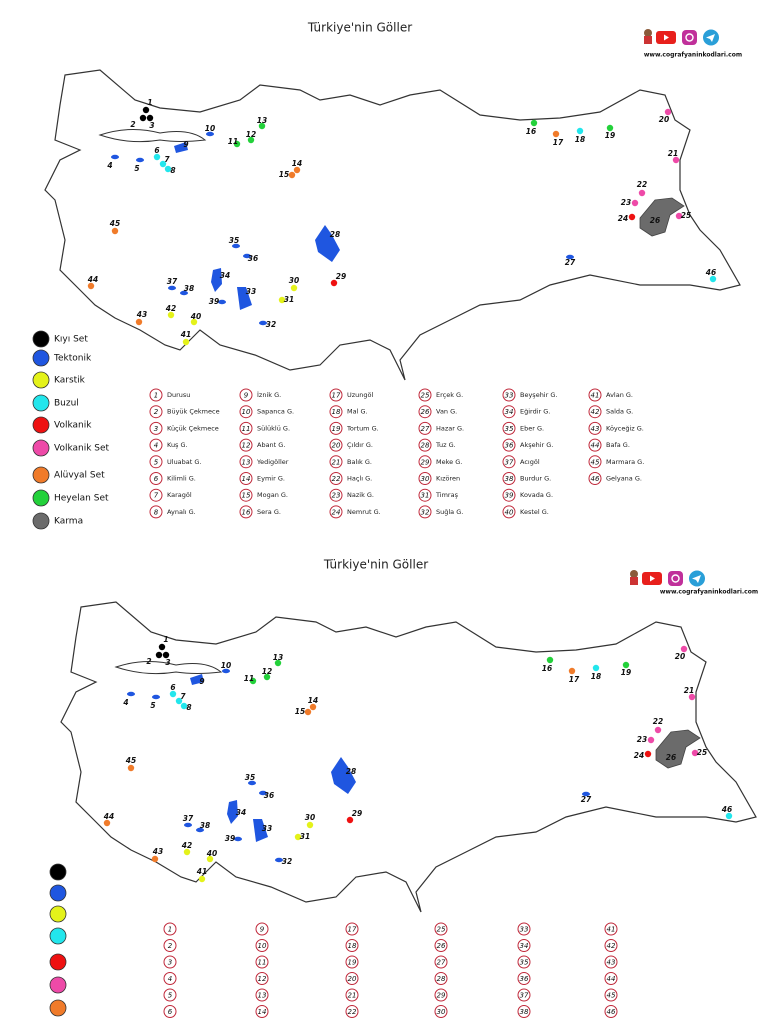  I want to click on list-number: 14, so click(246, 479).